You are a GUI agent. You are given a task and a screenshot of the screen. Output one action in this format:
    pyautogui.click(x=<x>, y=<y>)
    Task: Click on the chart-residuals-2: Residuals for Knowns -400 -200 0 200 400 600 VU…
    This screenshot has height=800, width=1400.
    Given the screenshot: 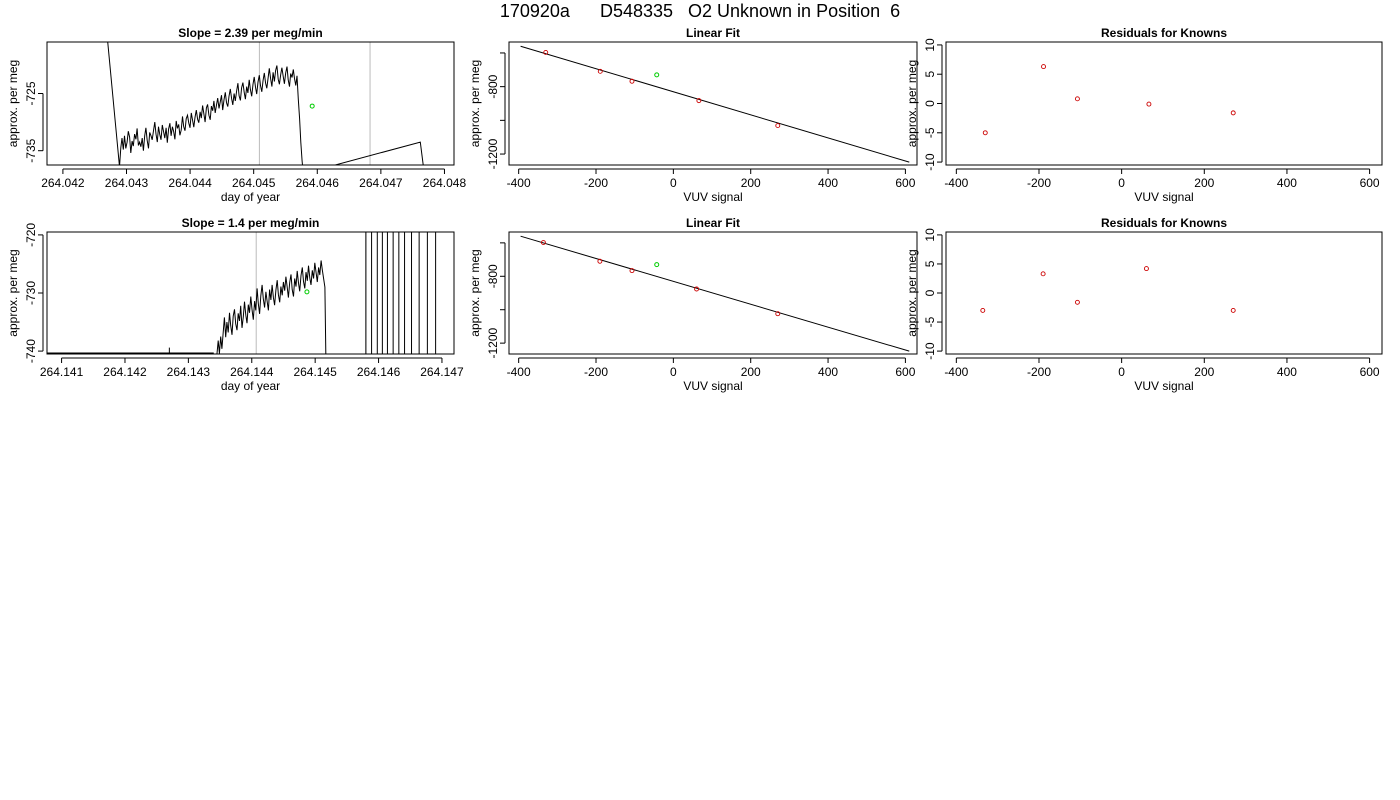 What is the action you would take?
    pyautogui.click(x=1144, y=304)
    